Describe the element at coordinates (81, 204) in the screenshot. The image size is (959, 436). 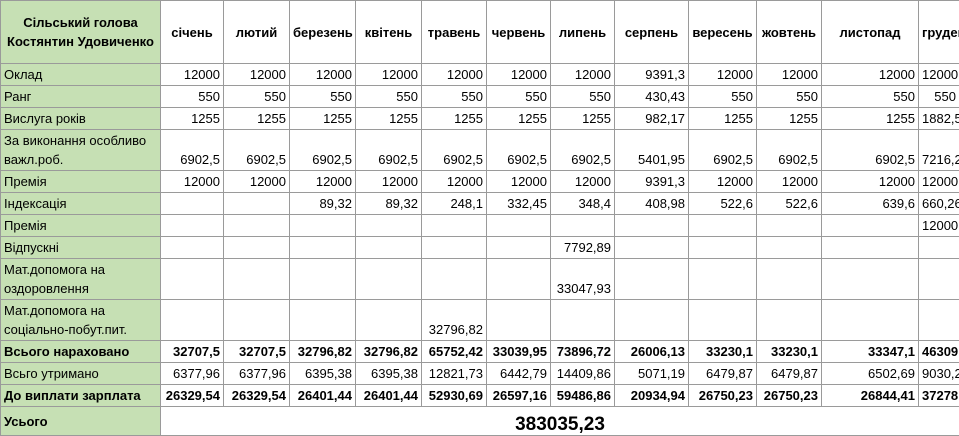
I see `row-label: Індексація` at that location.